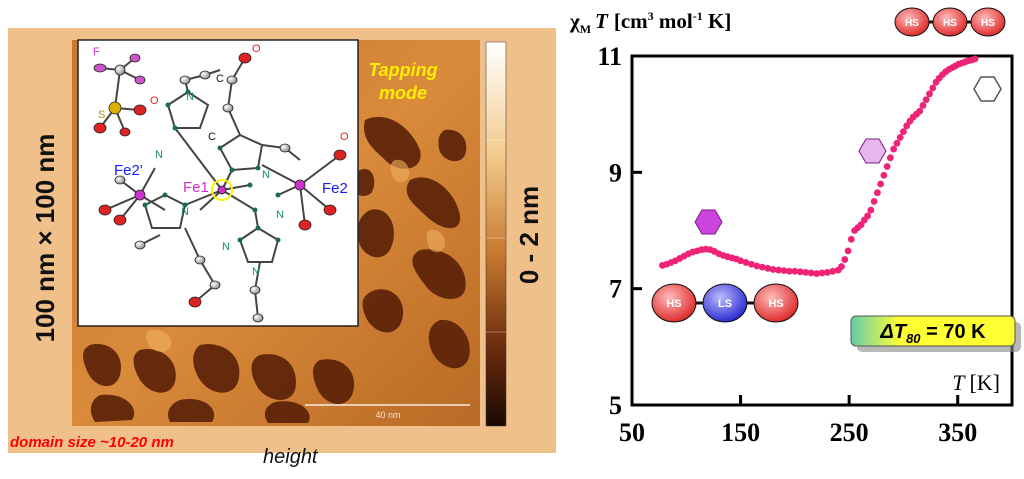 The height and width of the screenshot is (479, 1024). Describe the element at coordinates (45, 238) in the screenshot. I see `scan-size-label: 100 nm × 100 nm` at that location.